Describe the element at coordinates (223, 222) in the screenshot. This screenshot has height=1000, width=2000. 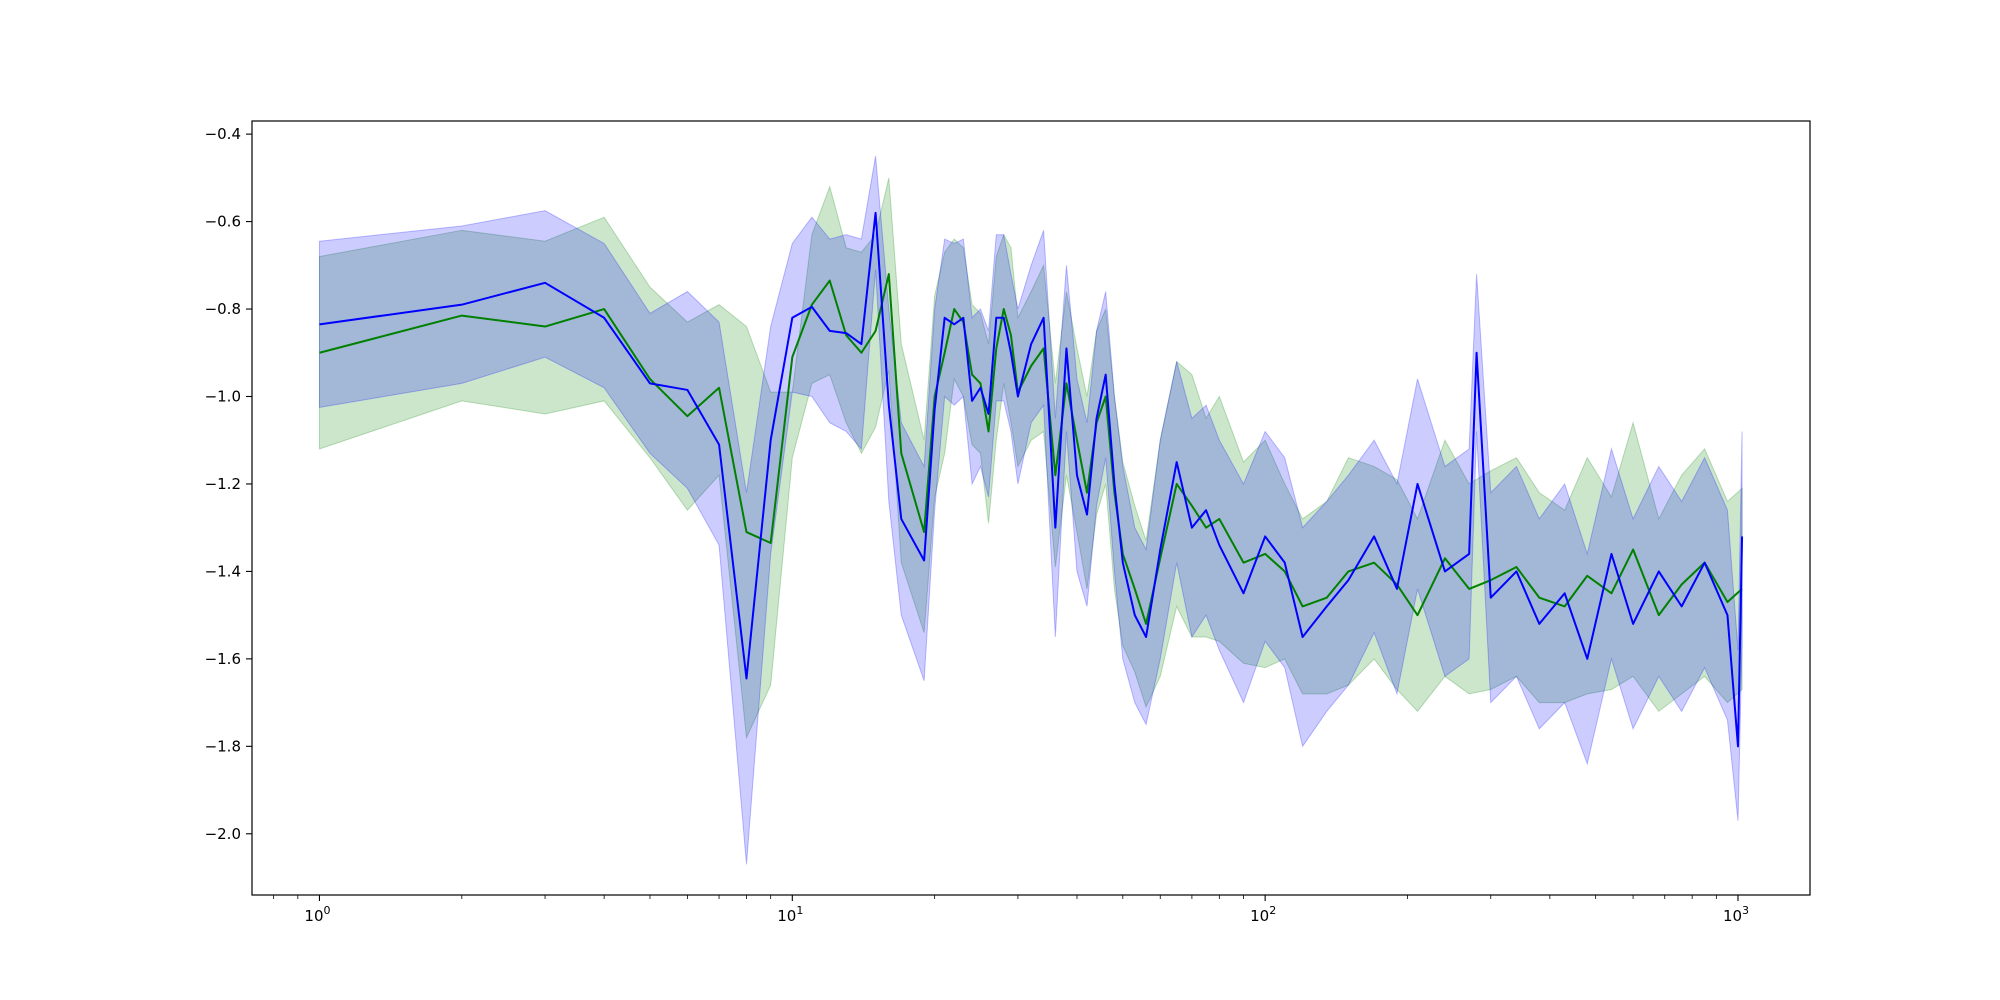
I see `y-tick-label: −0.6` at that location.